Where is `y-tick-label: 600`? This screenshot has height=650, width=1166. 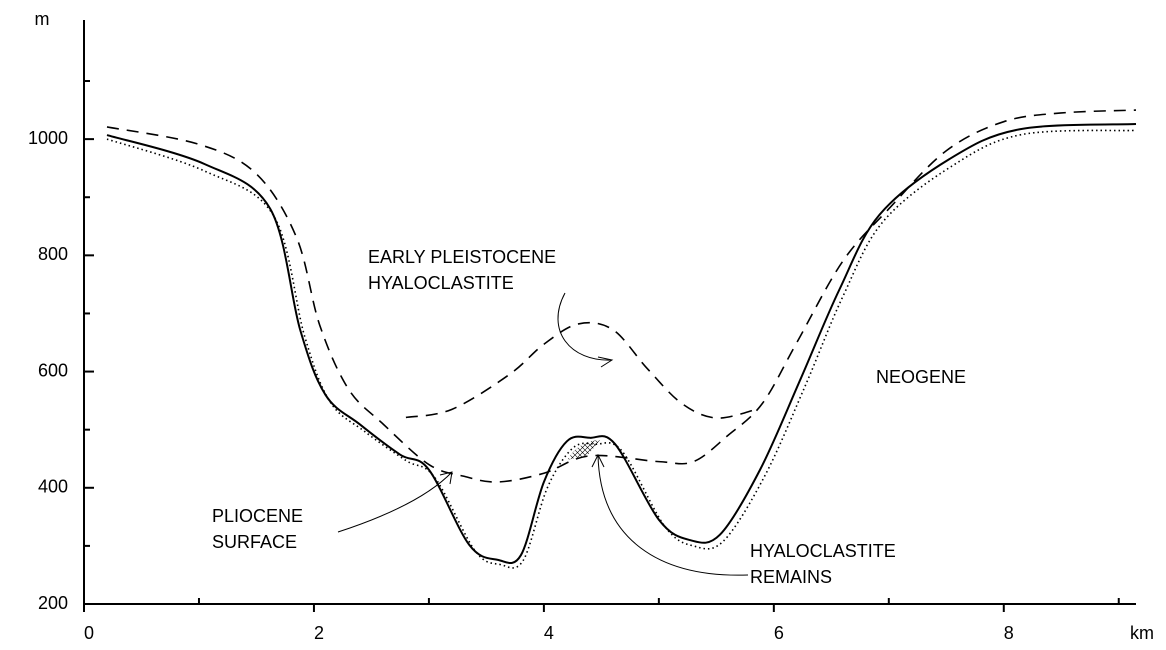 y-tick-label: 600 is located at coordinates (53, 370).